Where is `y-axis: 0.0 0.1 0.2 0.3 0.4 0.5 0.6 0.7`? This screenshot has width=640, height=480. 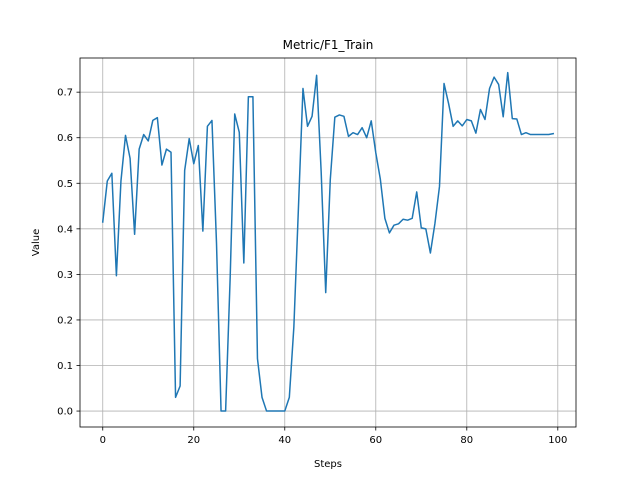 y-axis: 0.0 0.1 0.2 0.3 0.4 0.5 0.6 0.7 is located at coordinates (68, 253).